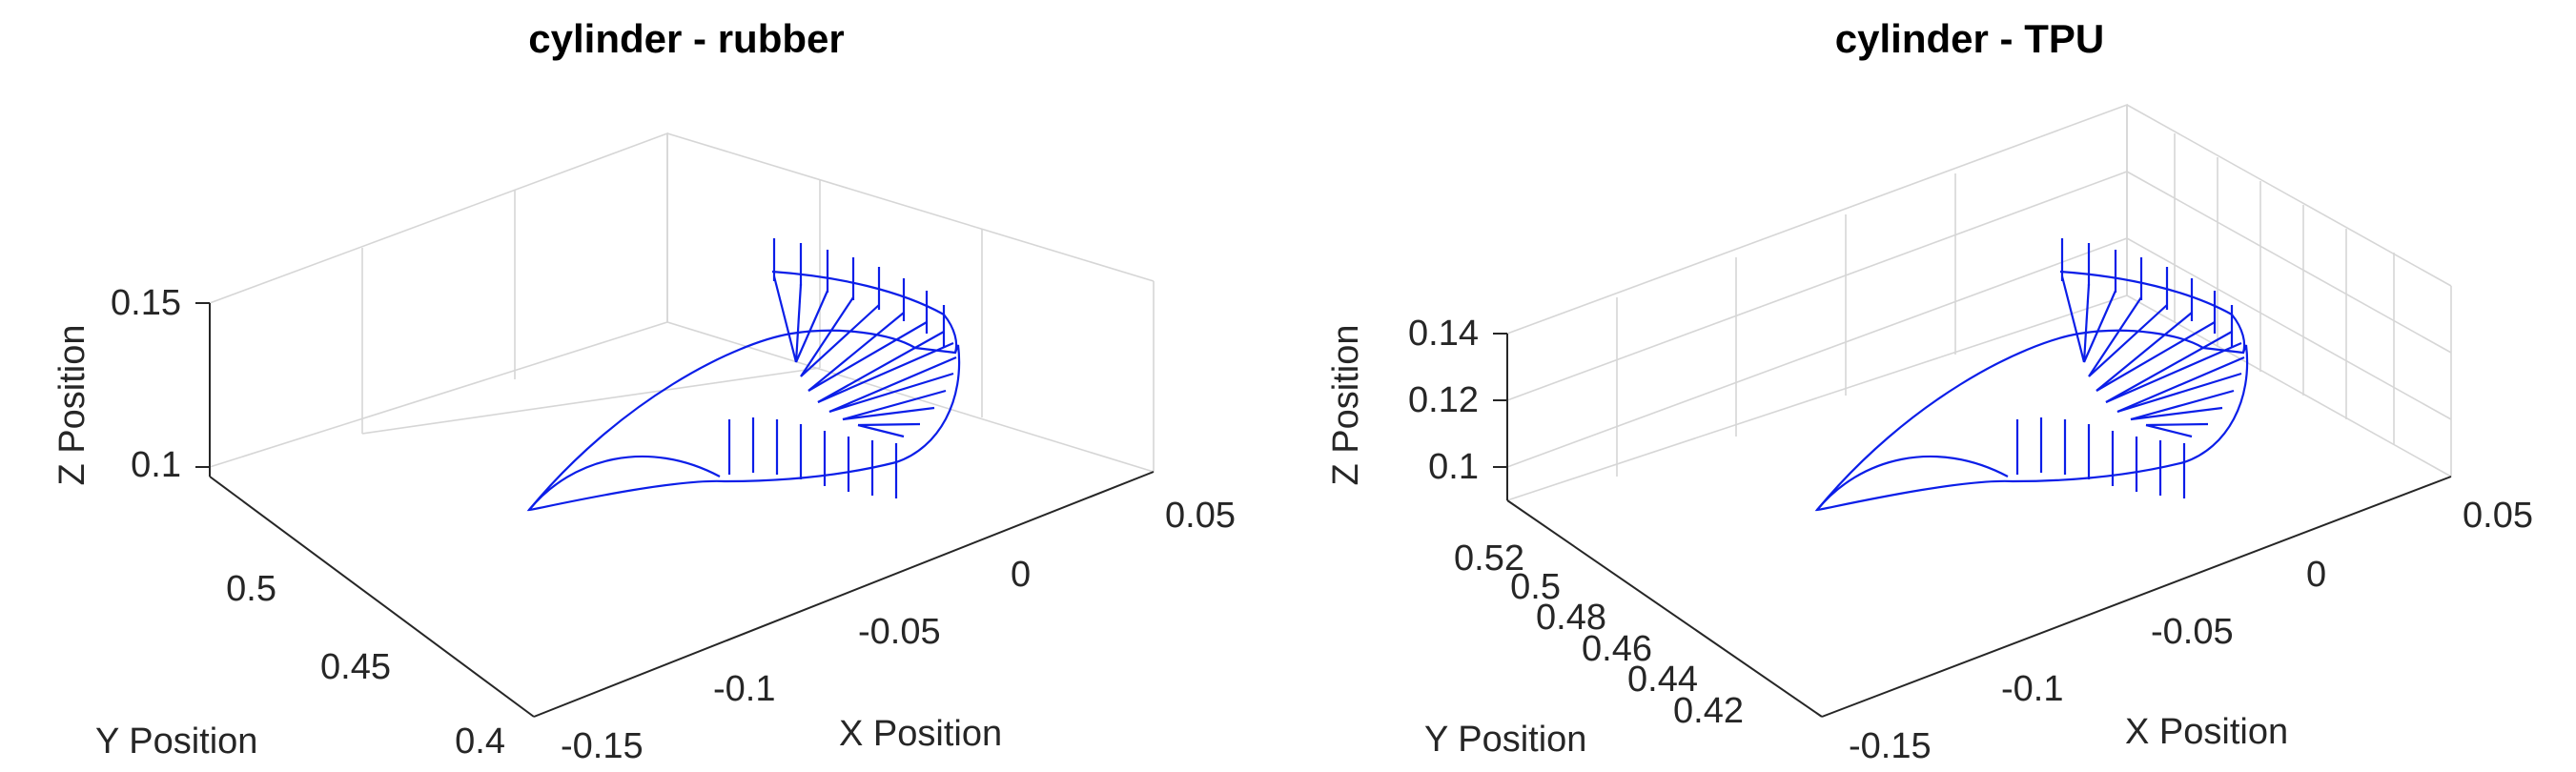  I want to click on y-tick-label: 0.48, so click(1571, 618).